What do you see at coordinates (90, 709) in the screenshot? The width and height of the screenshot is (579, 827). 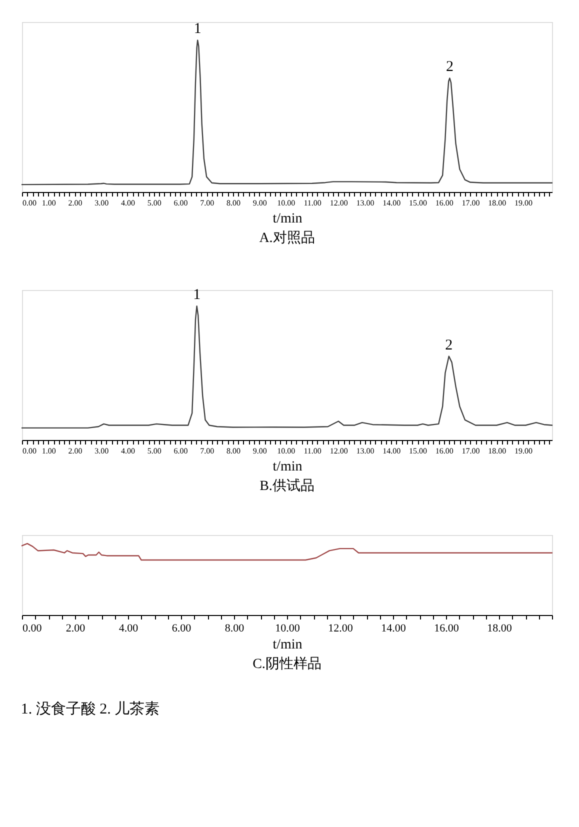 I see `text: 1. 没食子酸 2. 儿茶素` at bounding box center [90, 709].